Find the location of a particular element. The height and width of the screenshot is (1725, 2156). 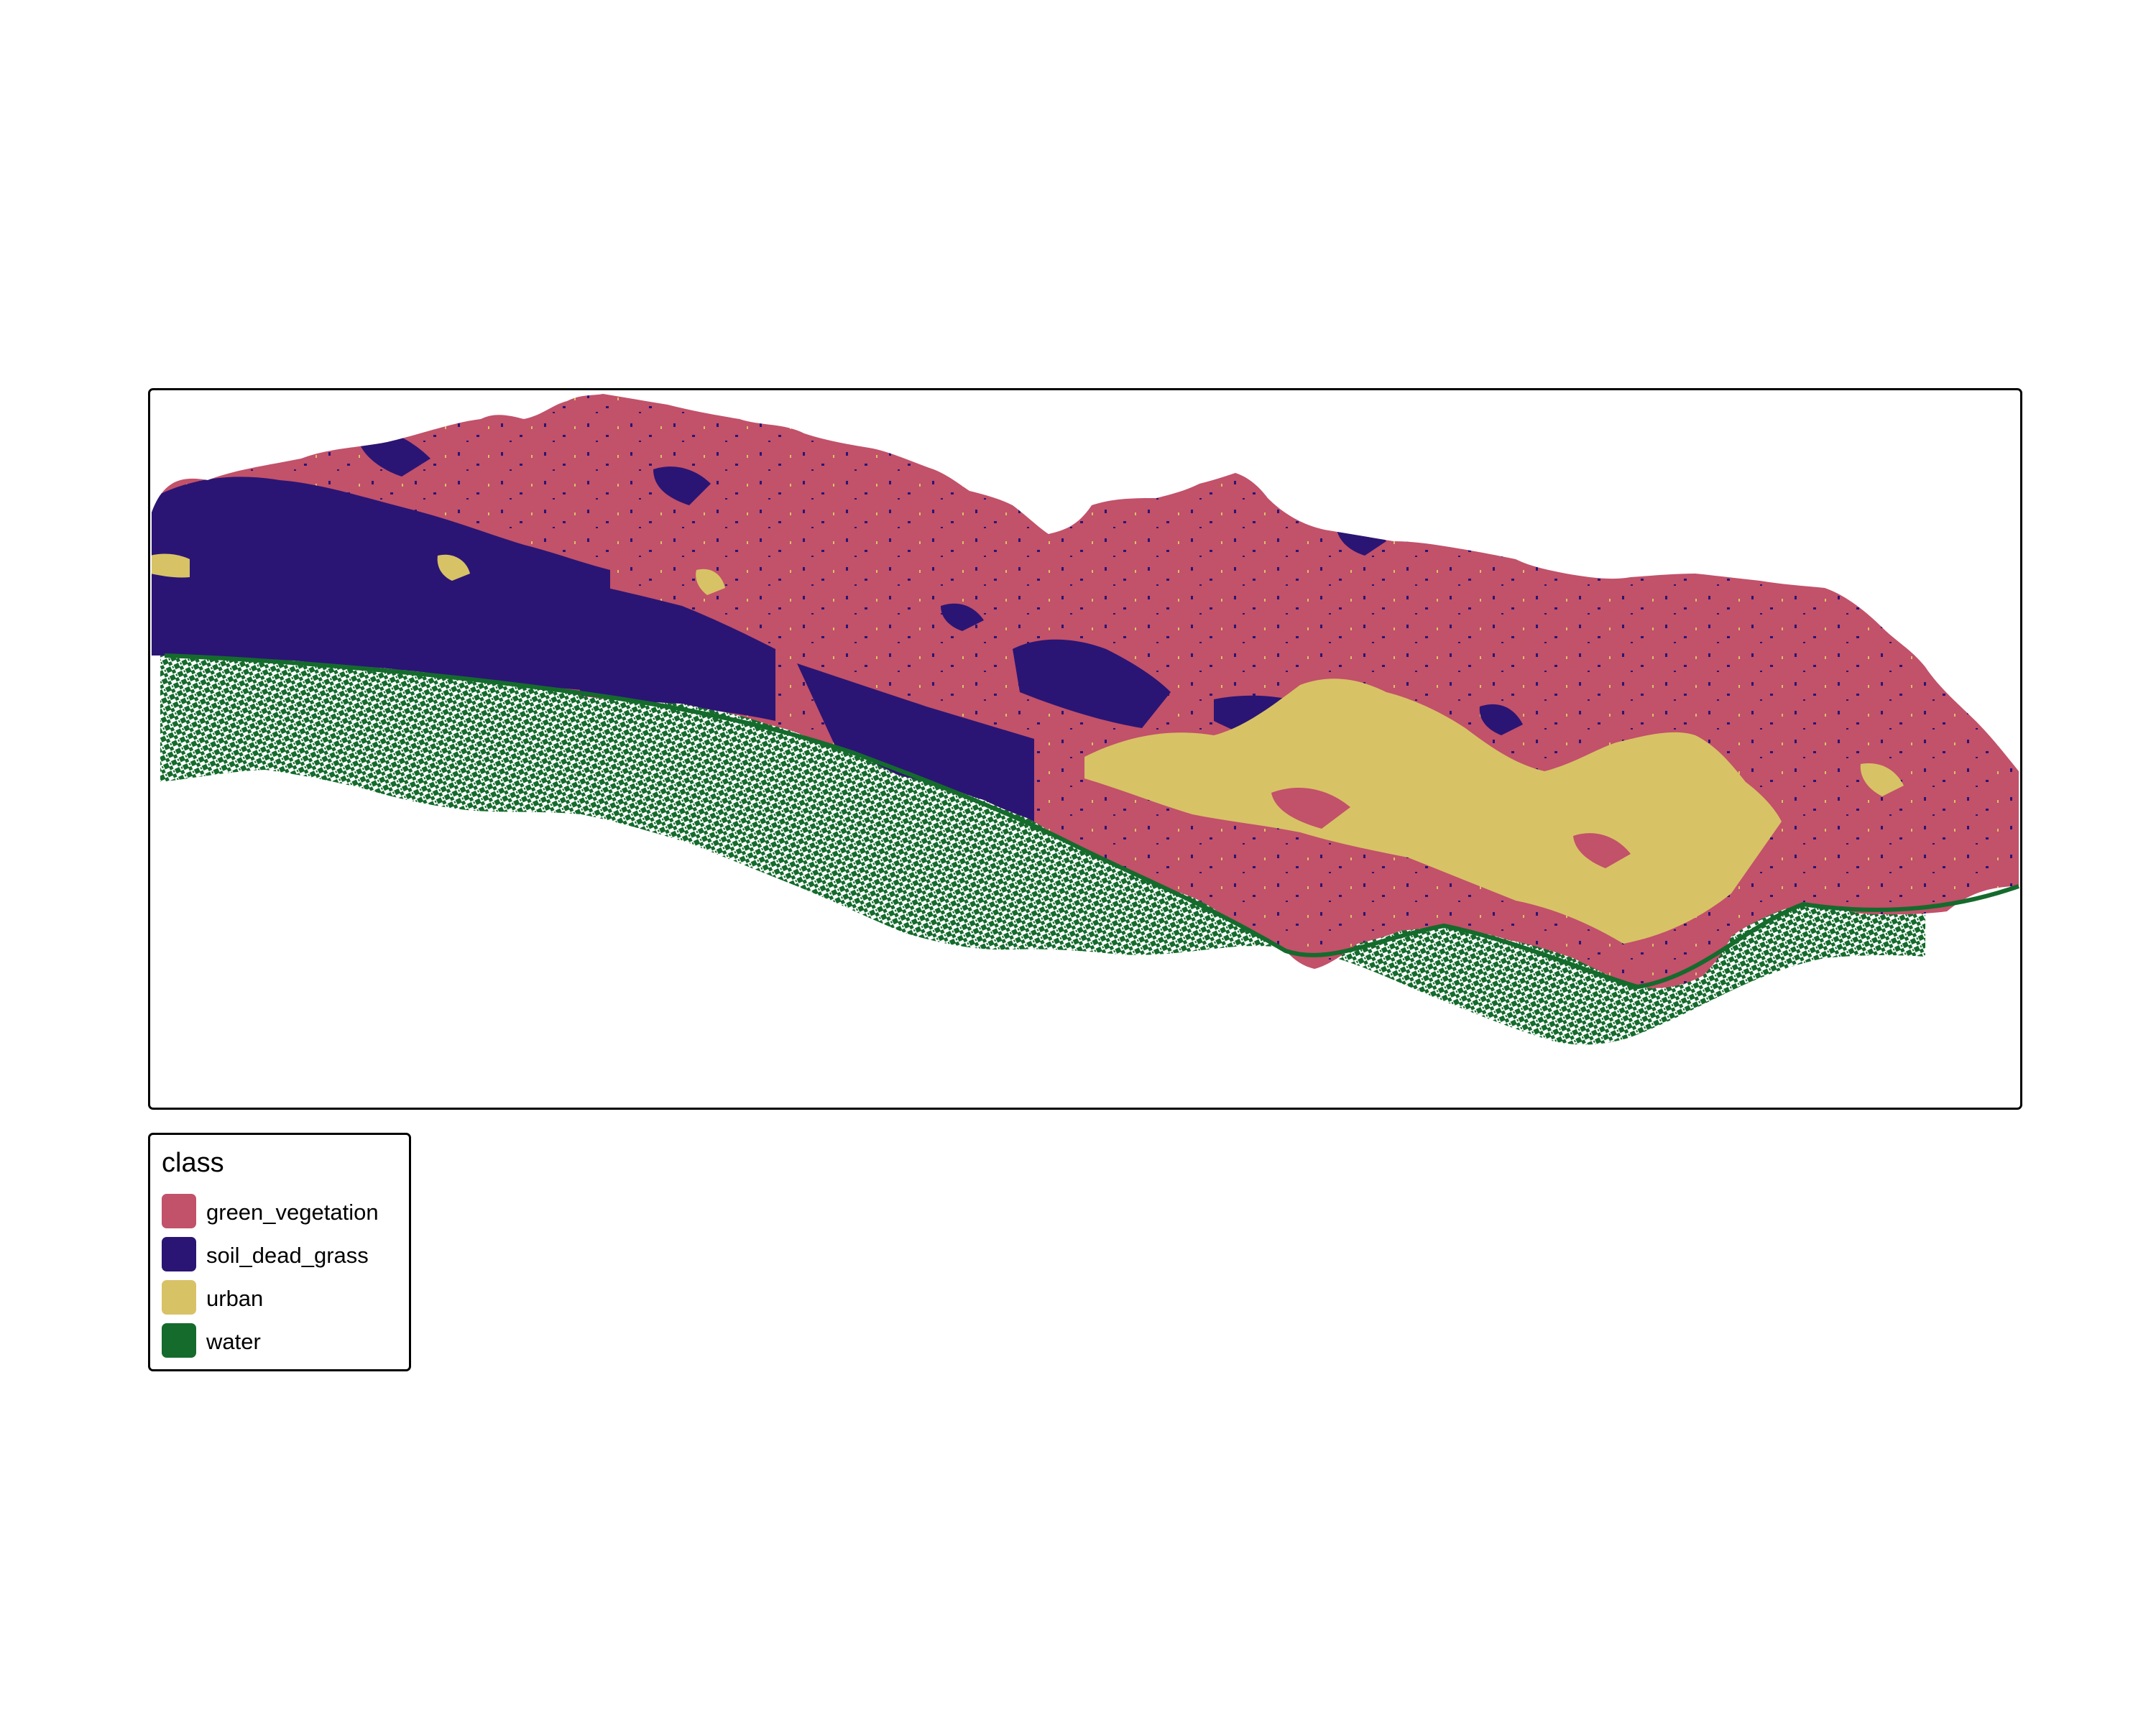

legend-label: water is located at coordinates (234, 1341).